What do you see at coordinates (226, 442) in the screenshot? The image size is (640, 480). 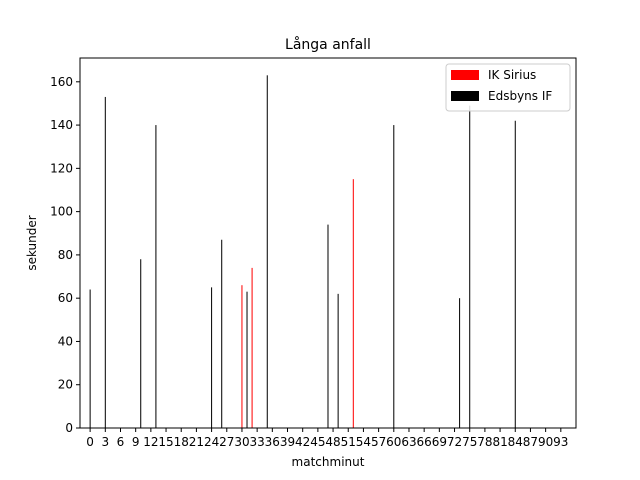 I see `x-tick-label: 27` at bounding box center [226, 442].